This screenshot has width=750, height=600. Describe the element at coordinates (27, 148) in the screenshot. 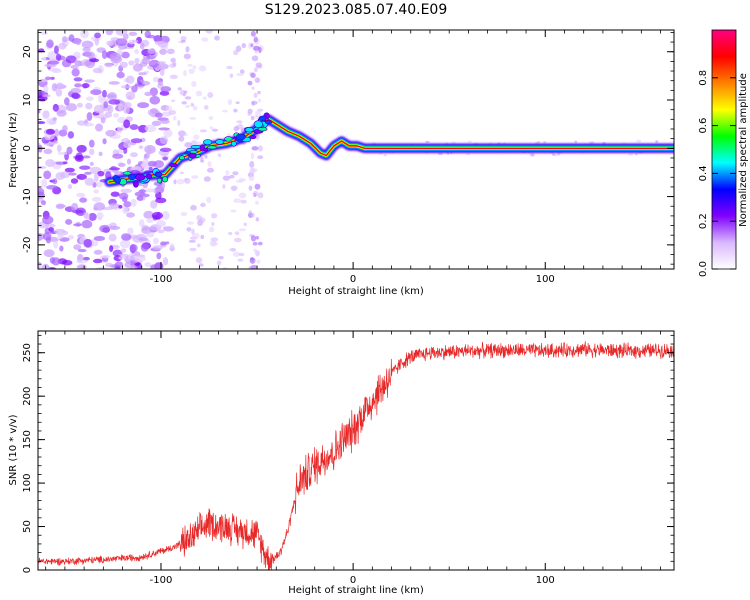

I see `spectrogram-y-tick-label: 0` at that location.